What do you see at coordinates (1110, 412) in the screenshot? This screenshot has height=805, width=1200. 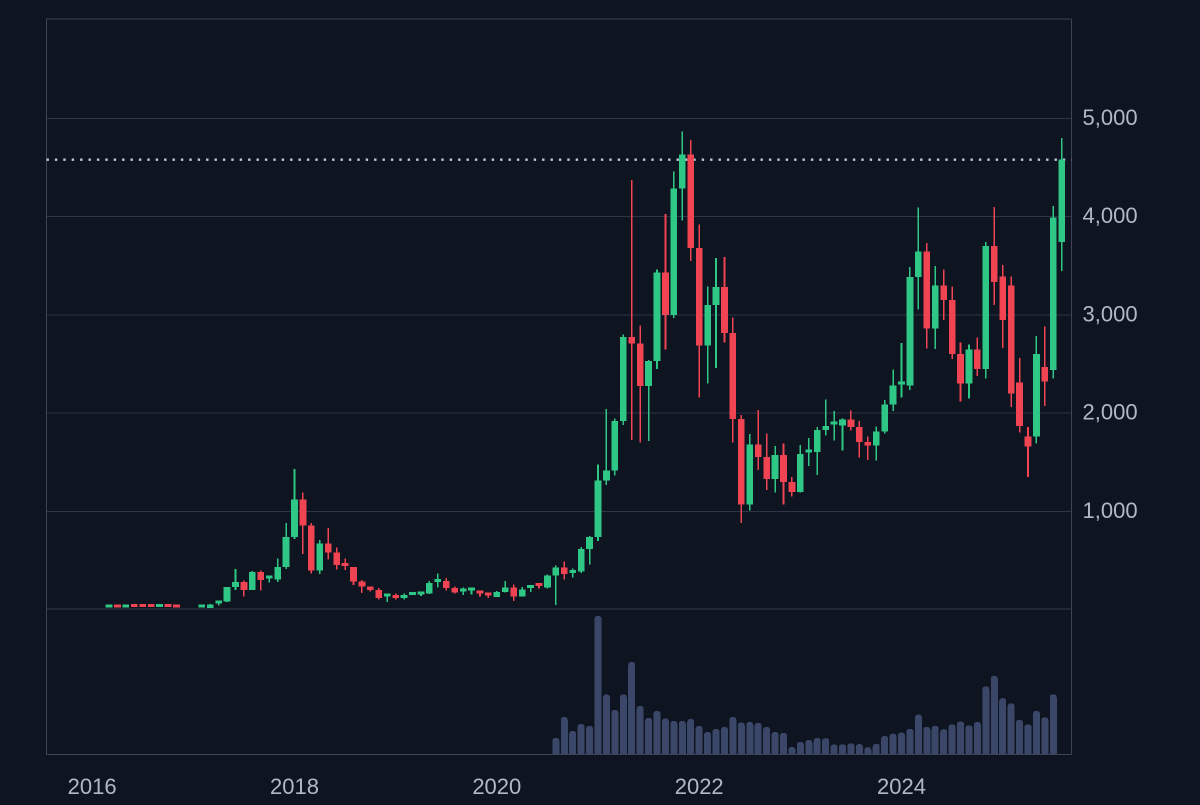 I see `svg-text: 2,000` at bounding box center [1110, 412].